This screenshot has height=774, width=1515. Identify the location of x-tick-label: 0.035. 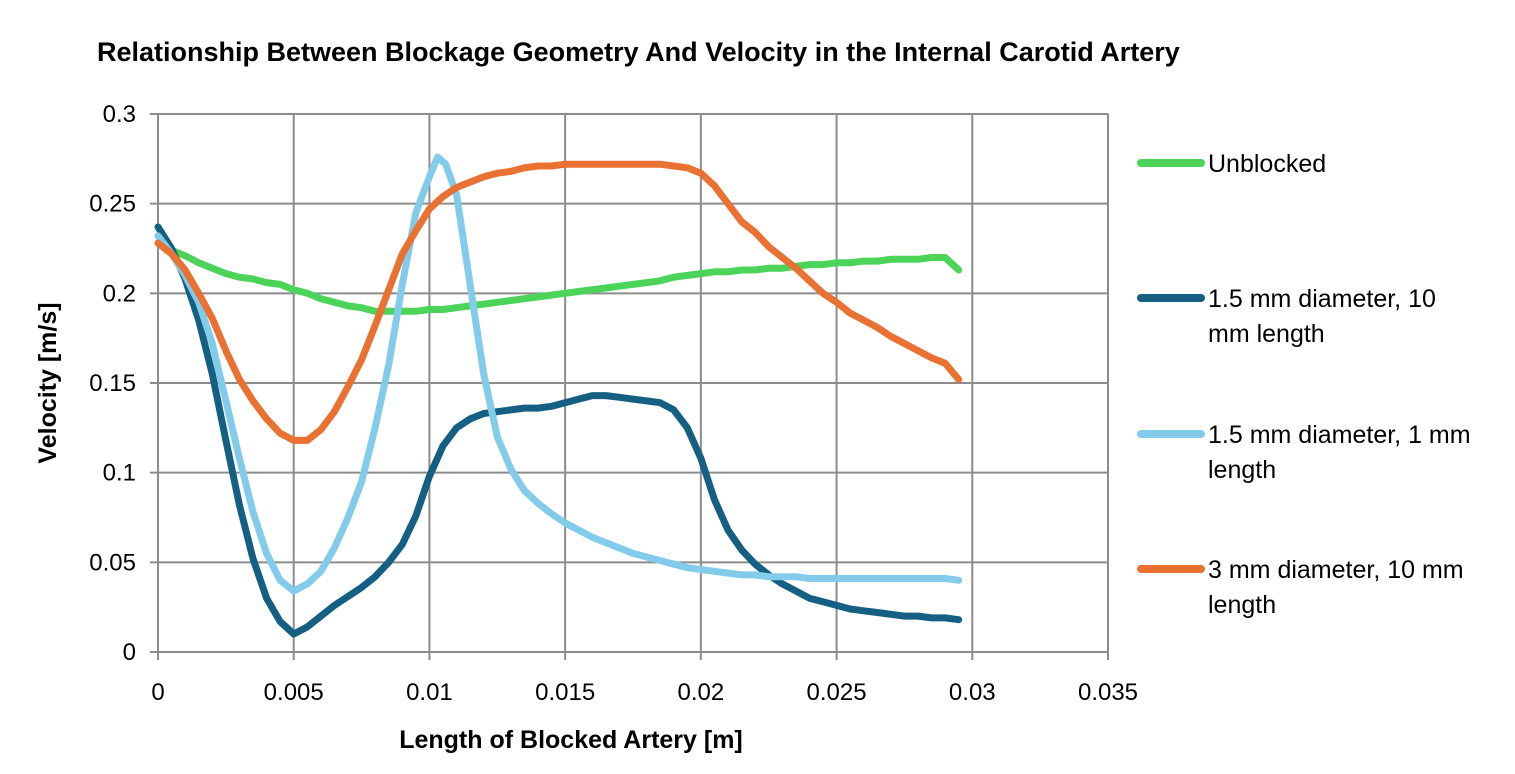
(1108, 692).